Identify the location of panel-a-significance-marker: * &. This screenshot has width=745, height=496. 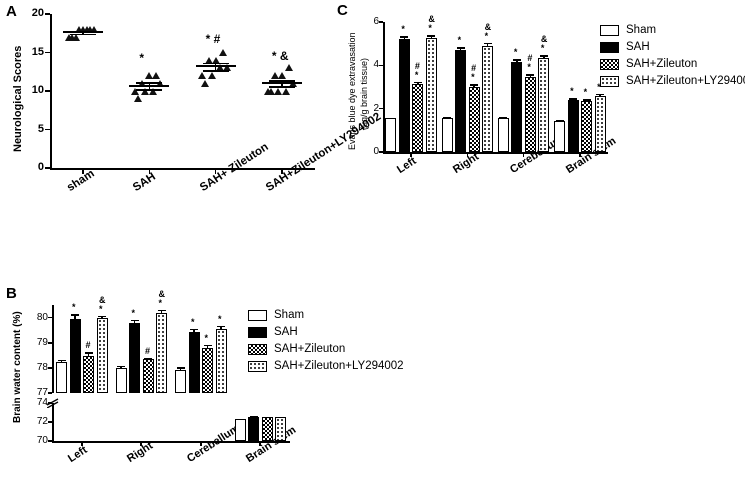
(280, 56).